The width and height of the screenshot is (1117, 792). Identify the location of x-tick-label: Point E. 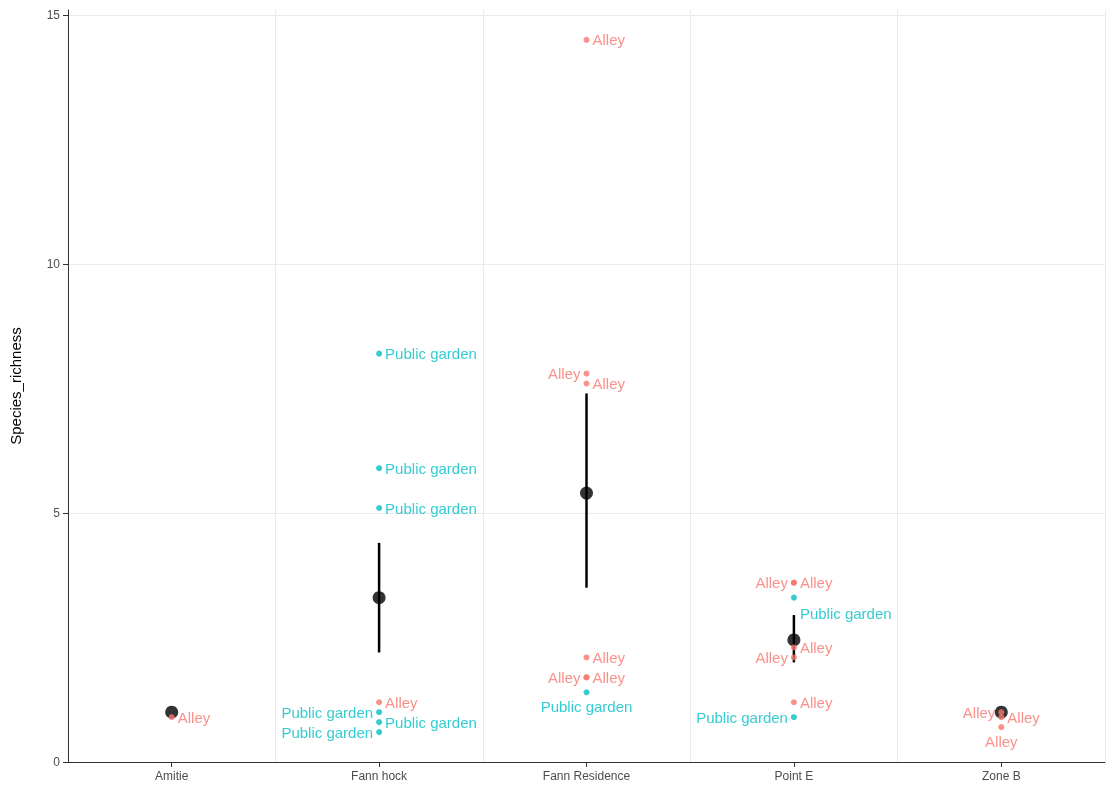
(794, 776).